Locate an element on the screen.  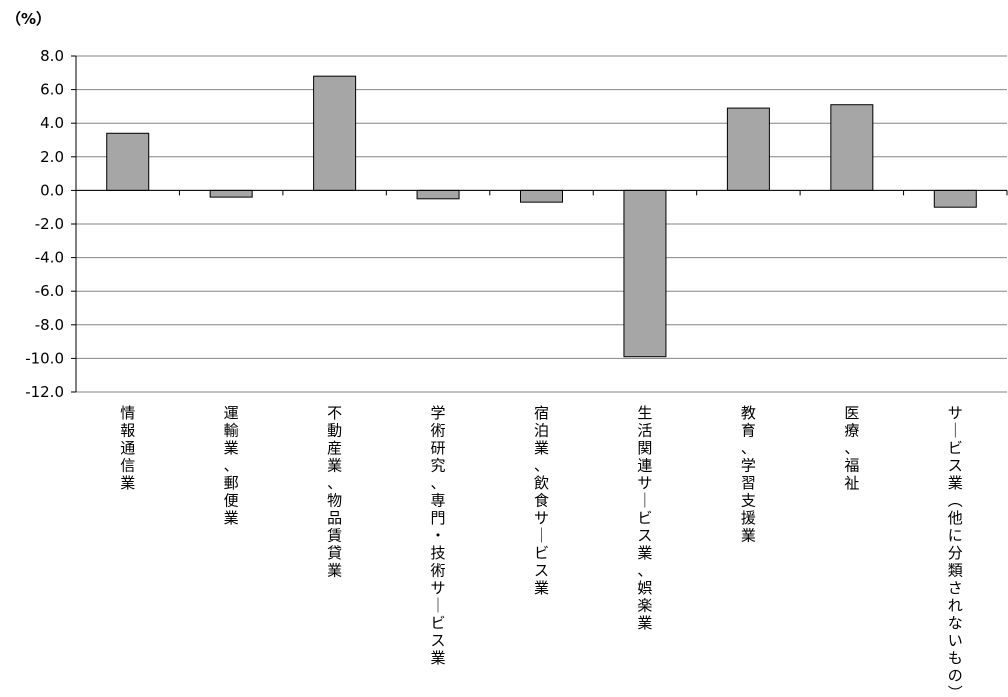
x-category-label: 生活関連サ｜ビス業、娯楽業 is located at coordinates (644, 518).